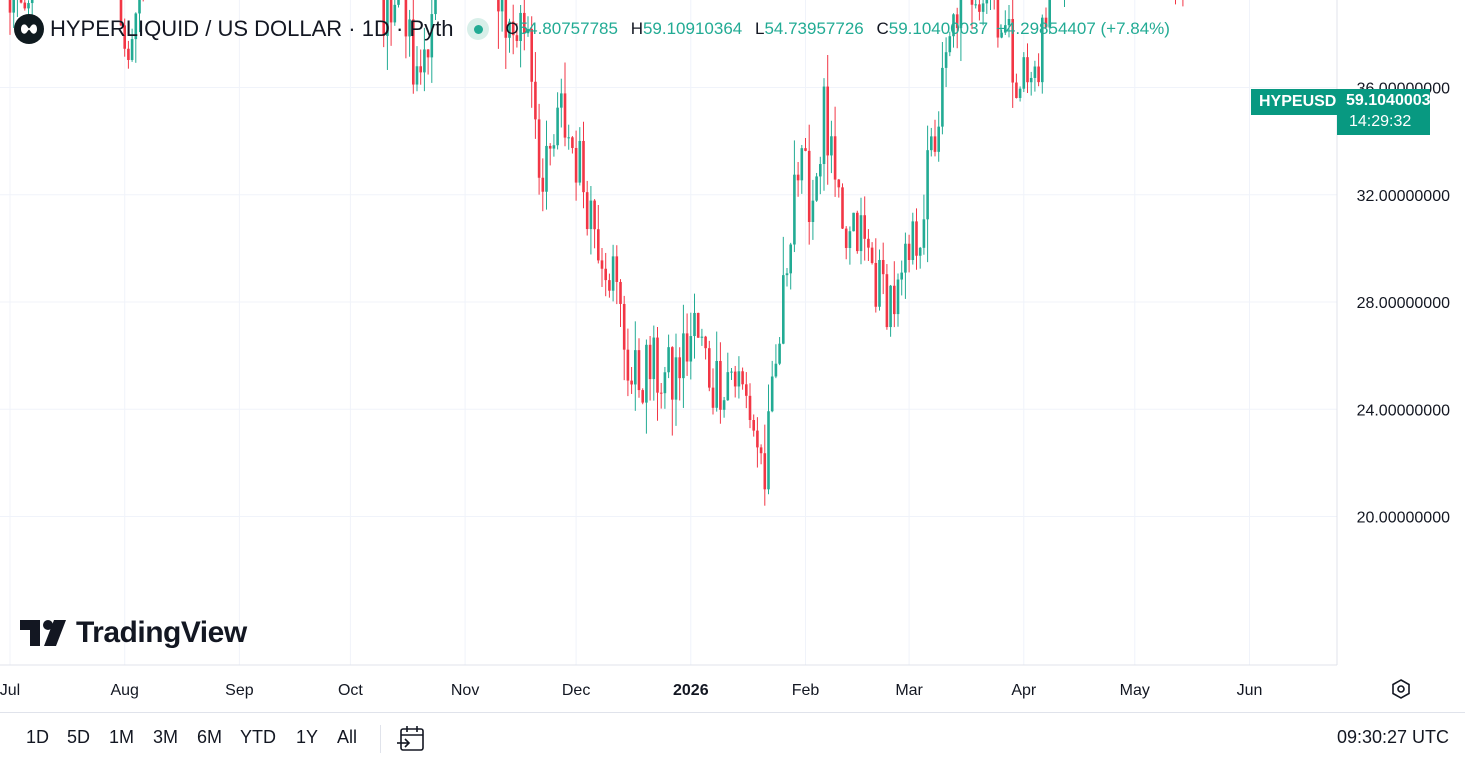  Describe the element at coordinates (576, 690) in the screenshot. I see `time-tick-label: Dec` at that location.